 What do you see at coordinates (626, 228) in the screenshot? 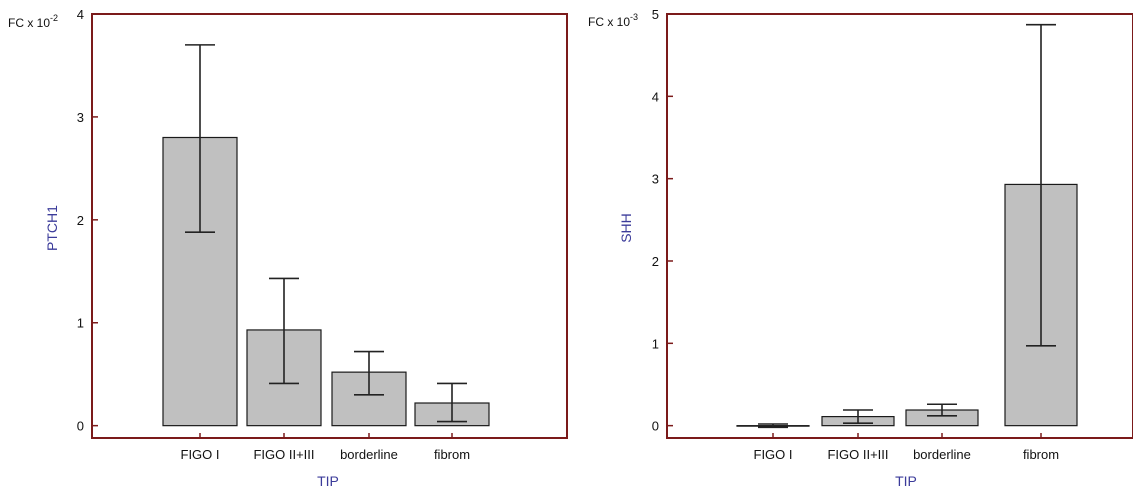
I see `y-axis-title: SHH` at bounding box center [626, 228].